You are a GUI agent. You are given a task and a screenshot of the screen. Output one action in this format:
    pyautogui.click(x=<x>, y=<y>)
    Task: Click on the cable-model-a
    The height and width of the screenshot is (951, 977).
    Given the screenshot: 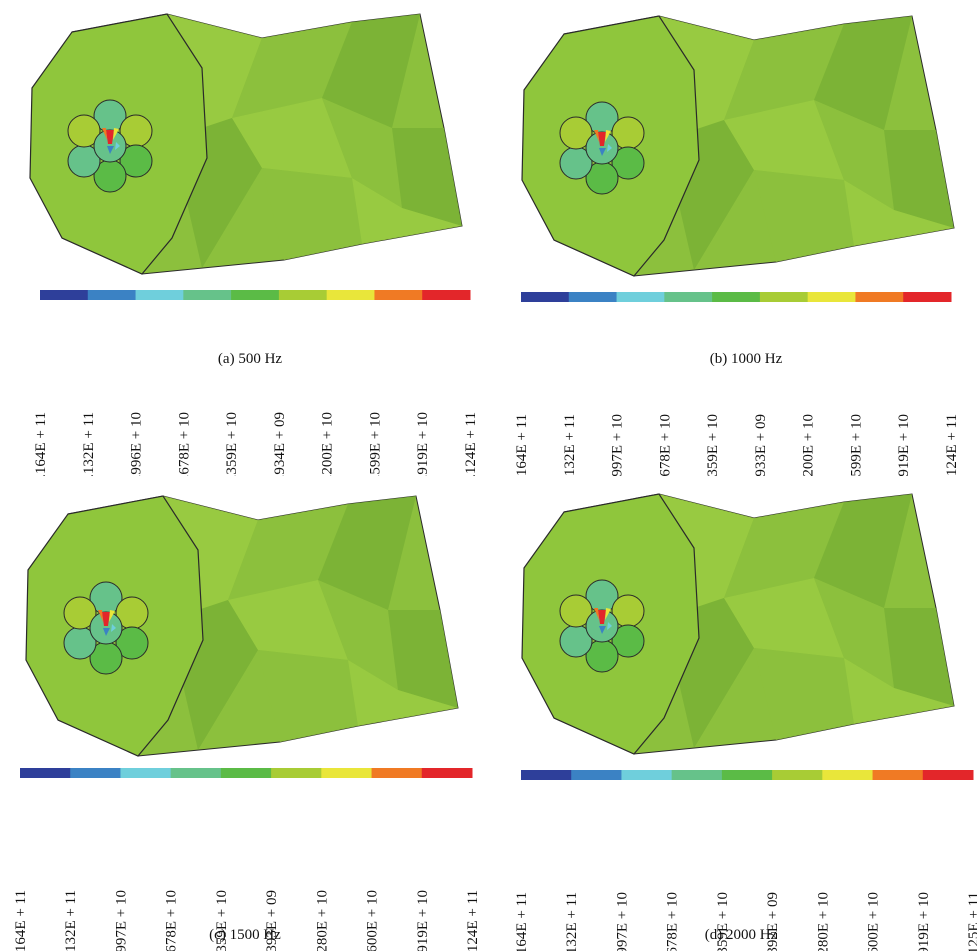 What is the action you would take?
    pyautogui.click(x=246, y=144)
    